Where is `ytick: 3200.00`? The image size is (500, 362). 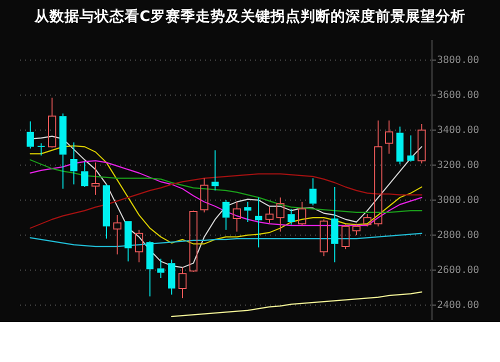
ytick: 3200.00 is located at coordinates (458, 165).